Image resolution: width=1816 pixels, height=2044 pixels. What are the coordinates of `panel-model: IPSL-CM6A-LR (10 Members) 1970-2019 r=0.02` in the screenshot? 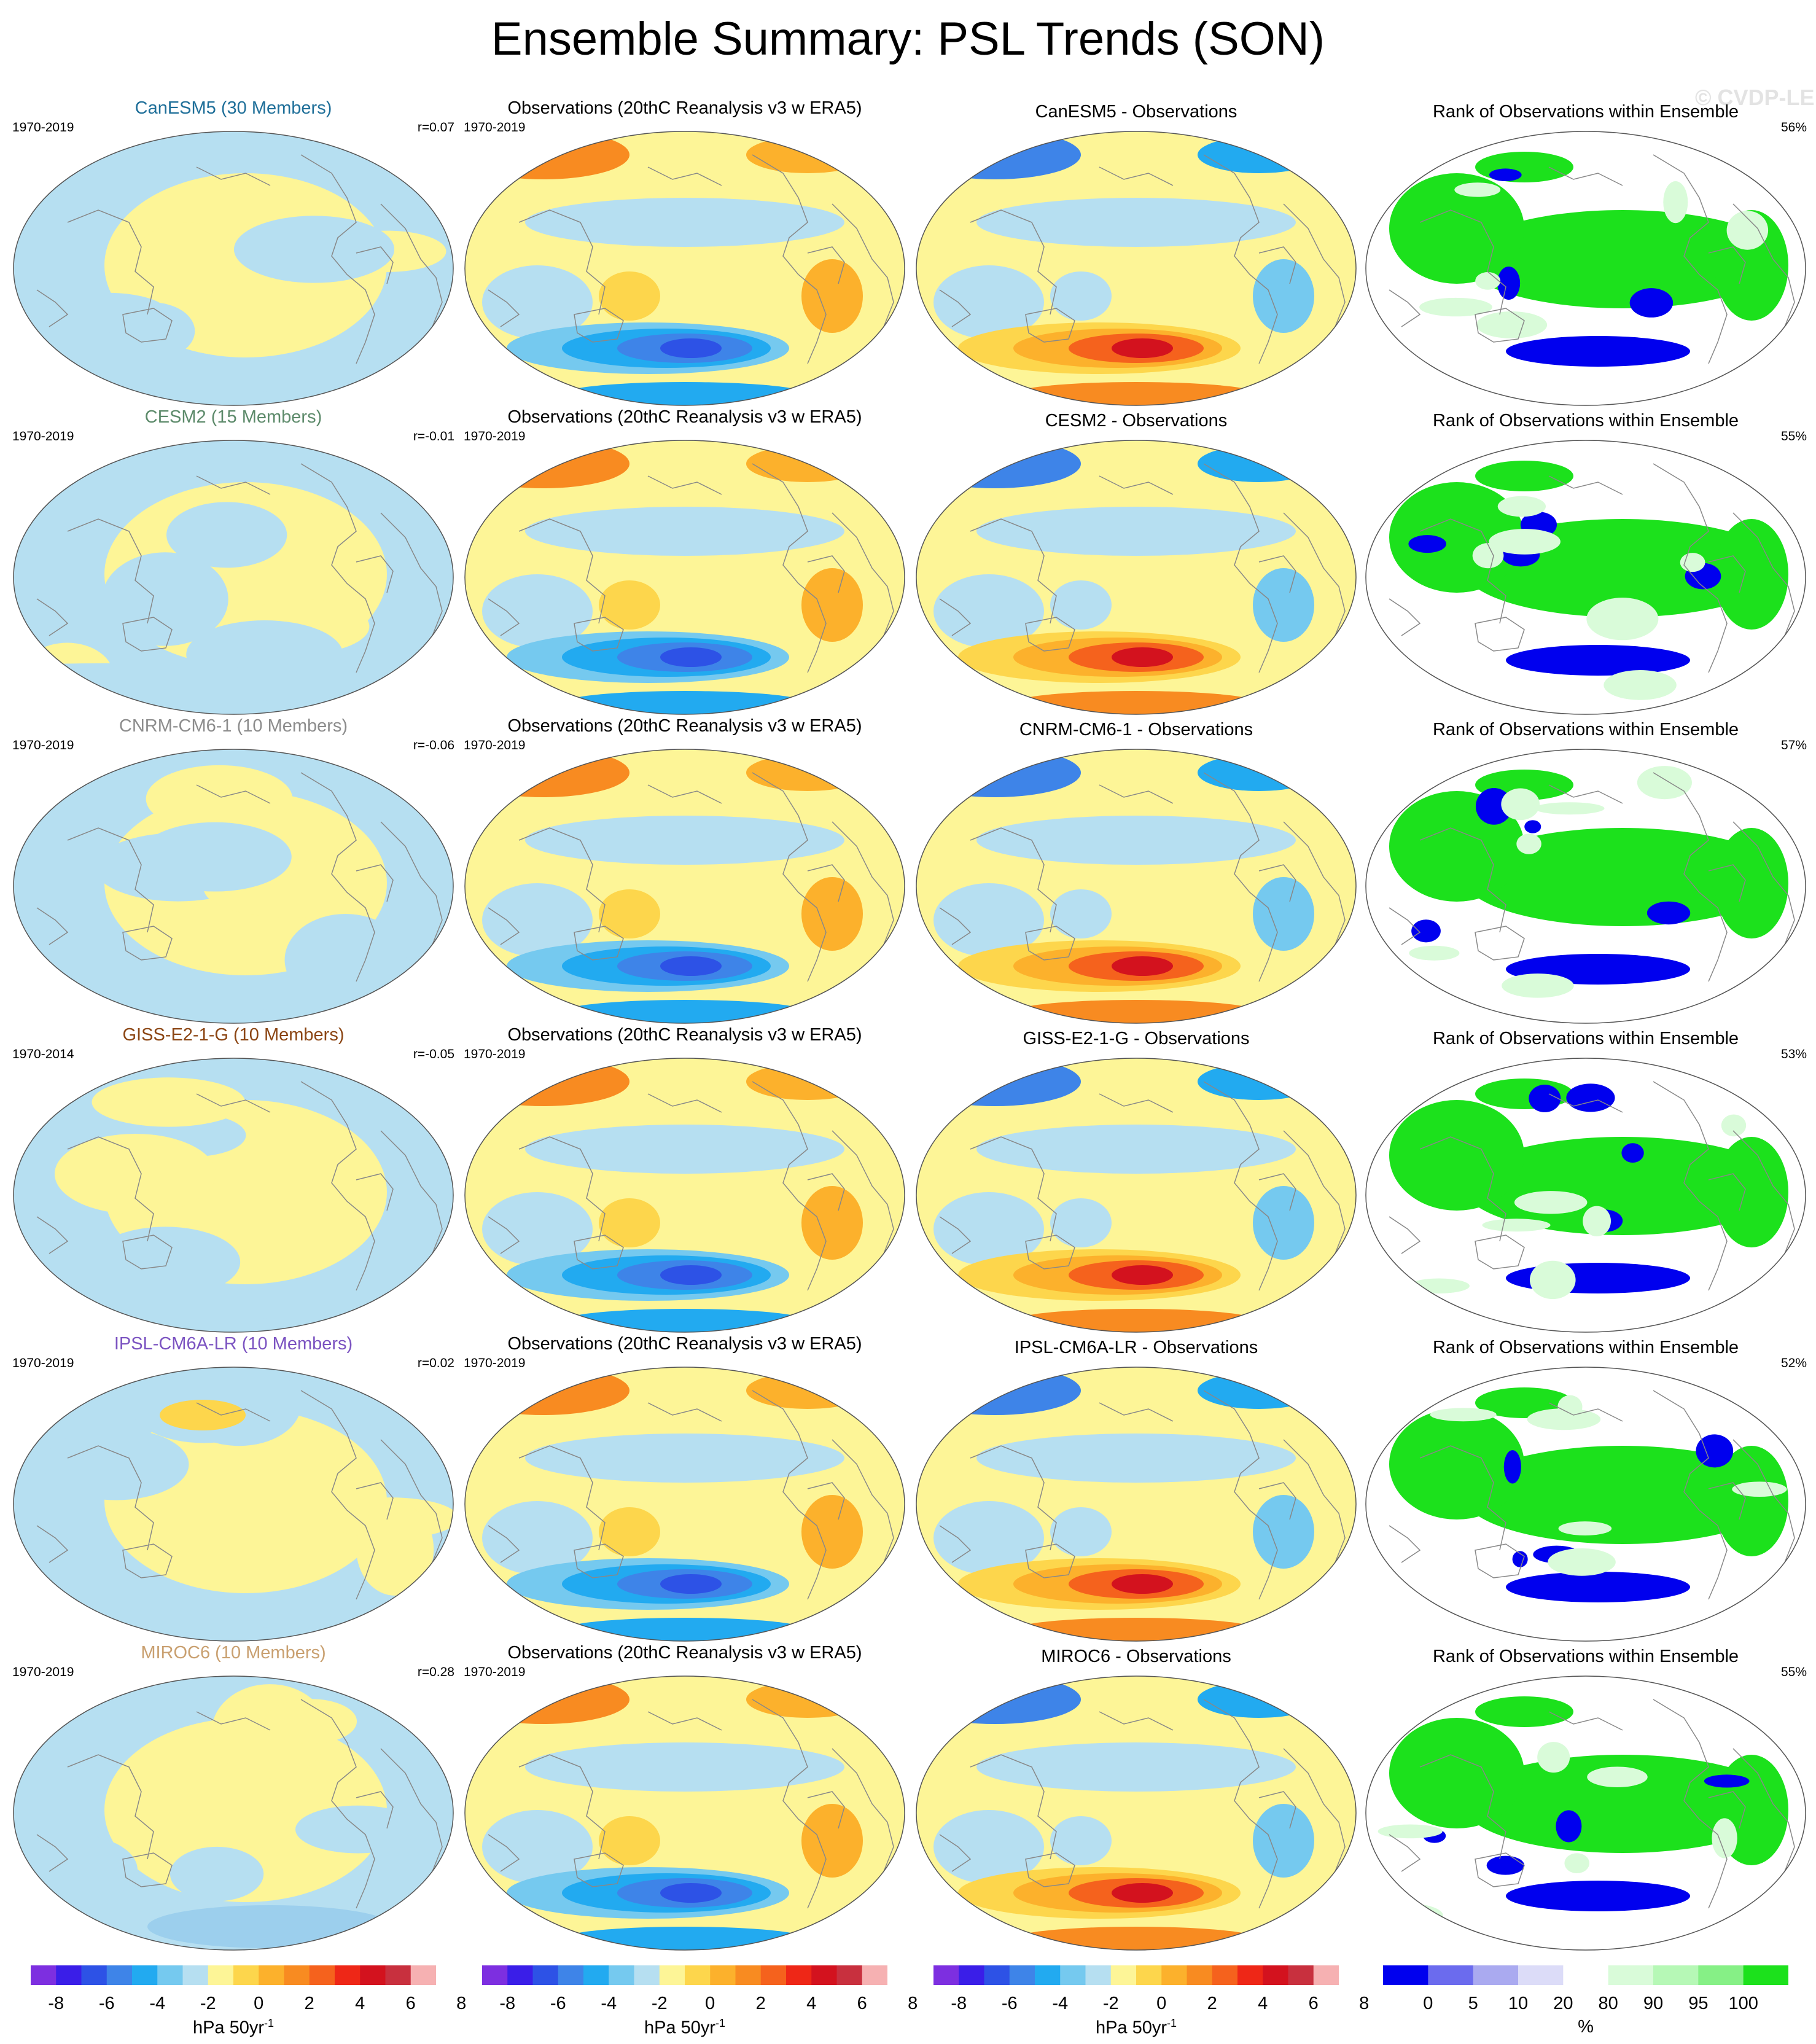 It's located at (233, 1490).